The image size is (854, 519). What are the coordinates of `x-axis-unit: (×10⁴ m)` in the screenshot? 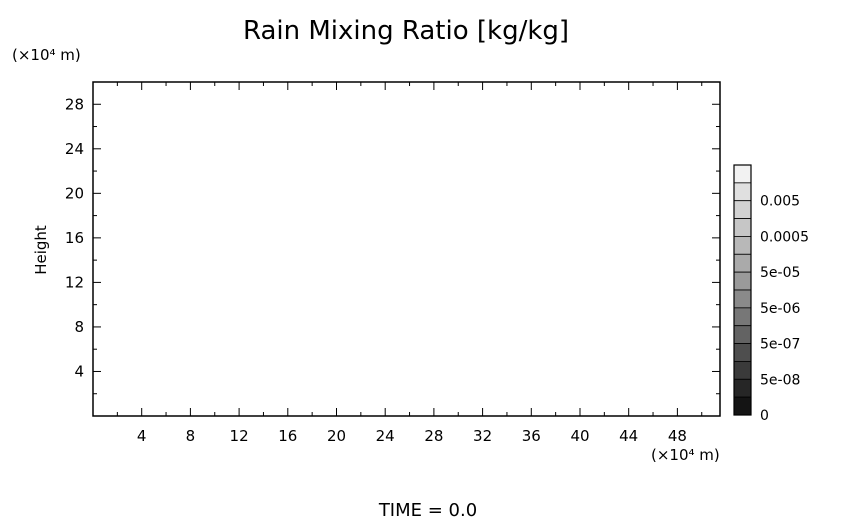 It's located at (685, 455).